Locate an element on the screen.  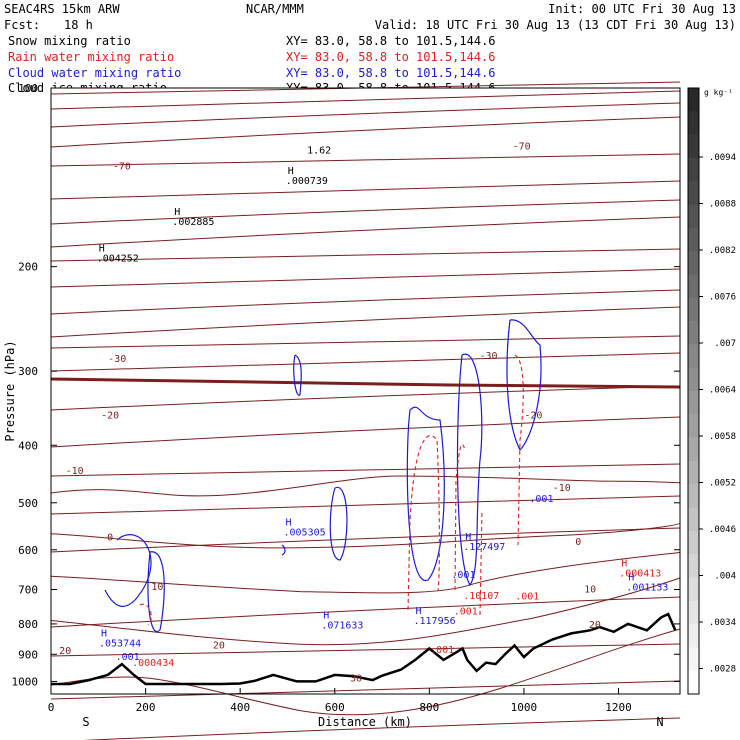
colorbar-label: .0088 is located at coordinates (722, 205).